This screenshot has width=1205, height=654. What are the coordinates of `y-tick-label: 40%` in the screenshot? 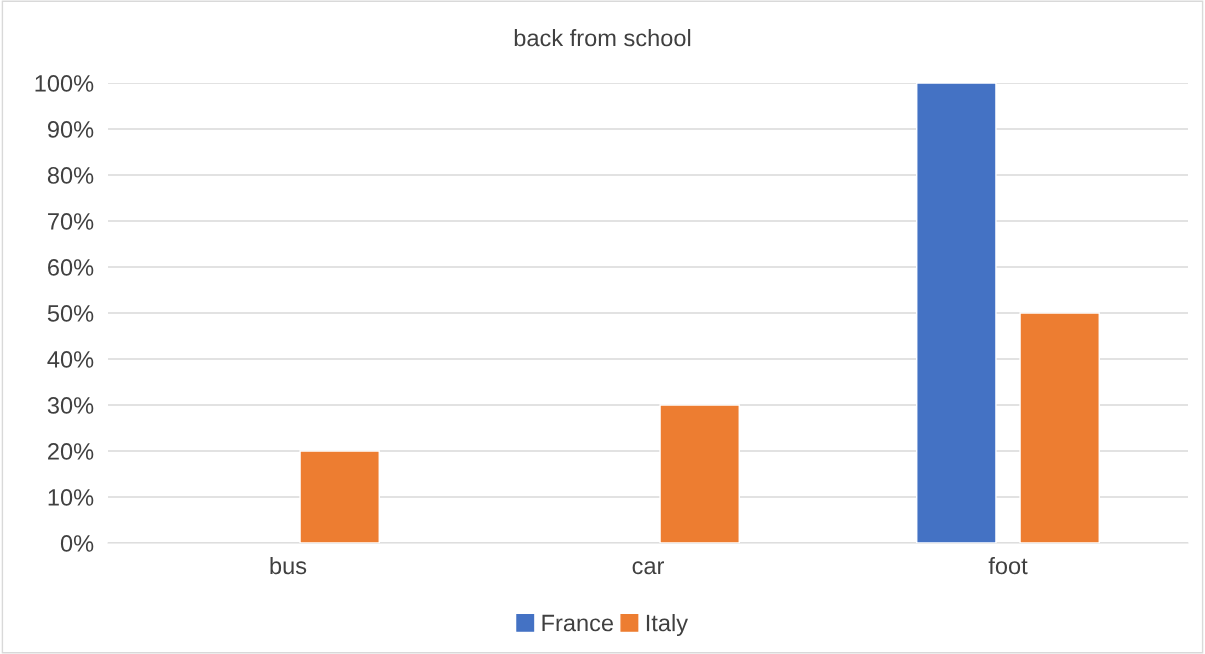 It's located at (70, 359).